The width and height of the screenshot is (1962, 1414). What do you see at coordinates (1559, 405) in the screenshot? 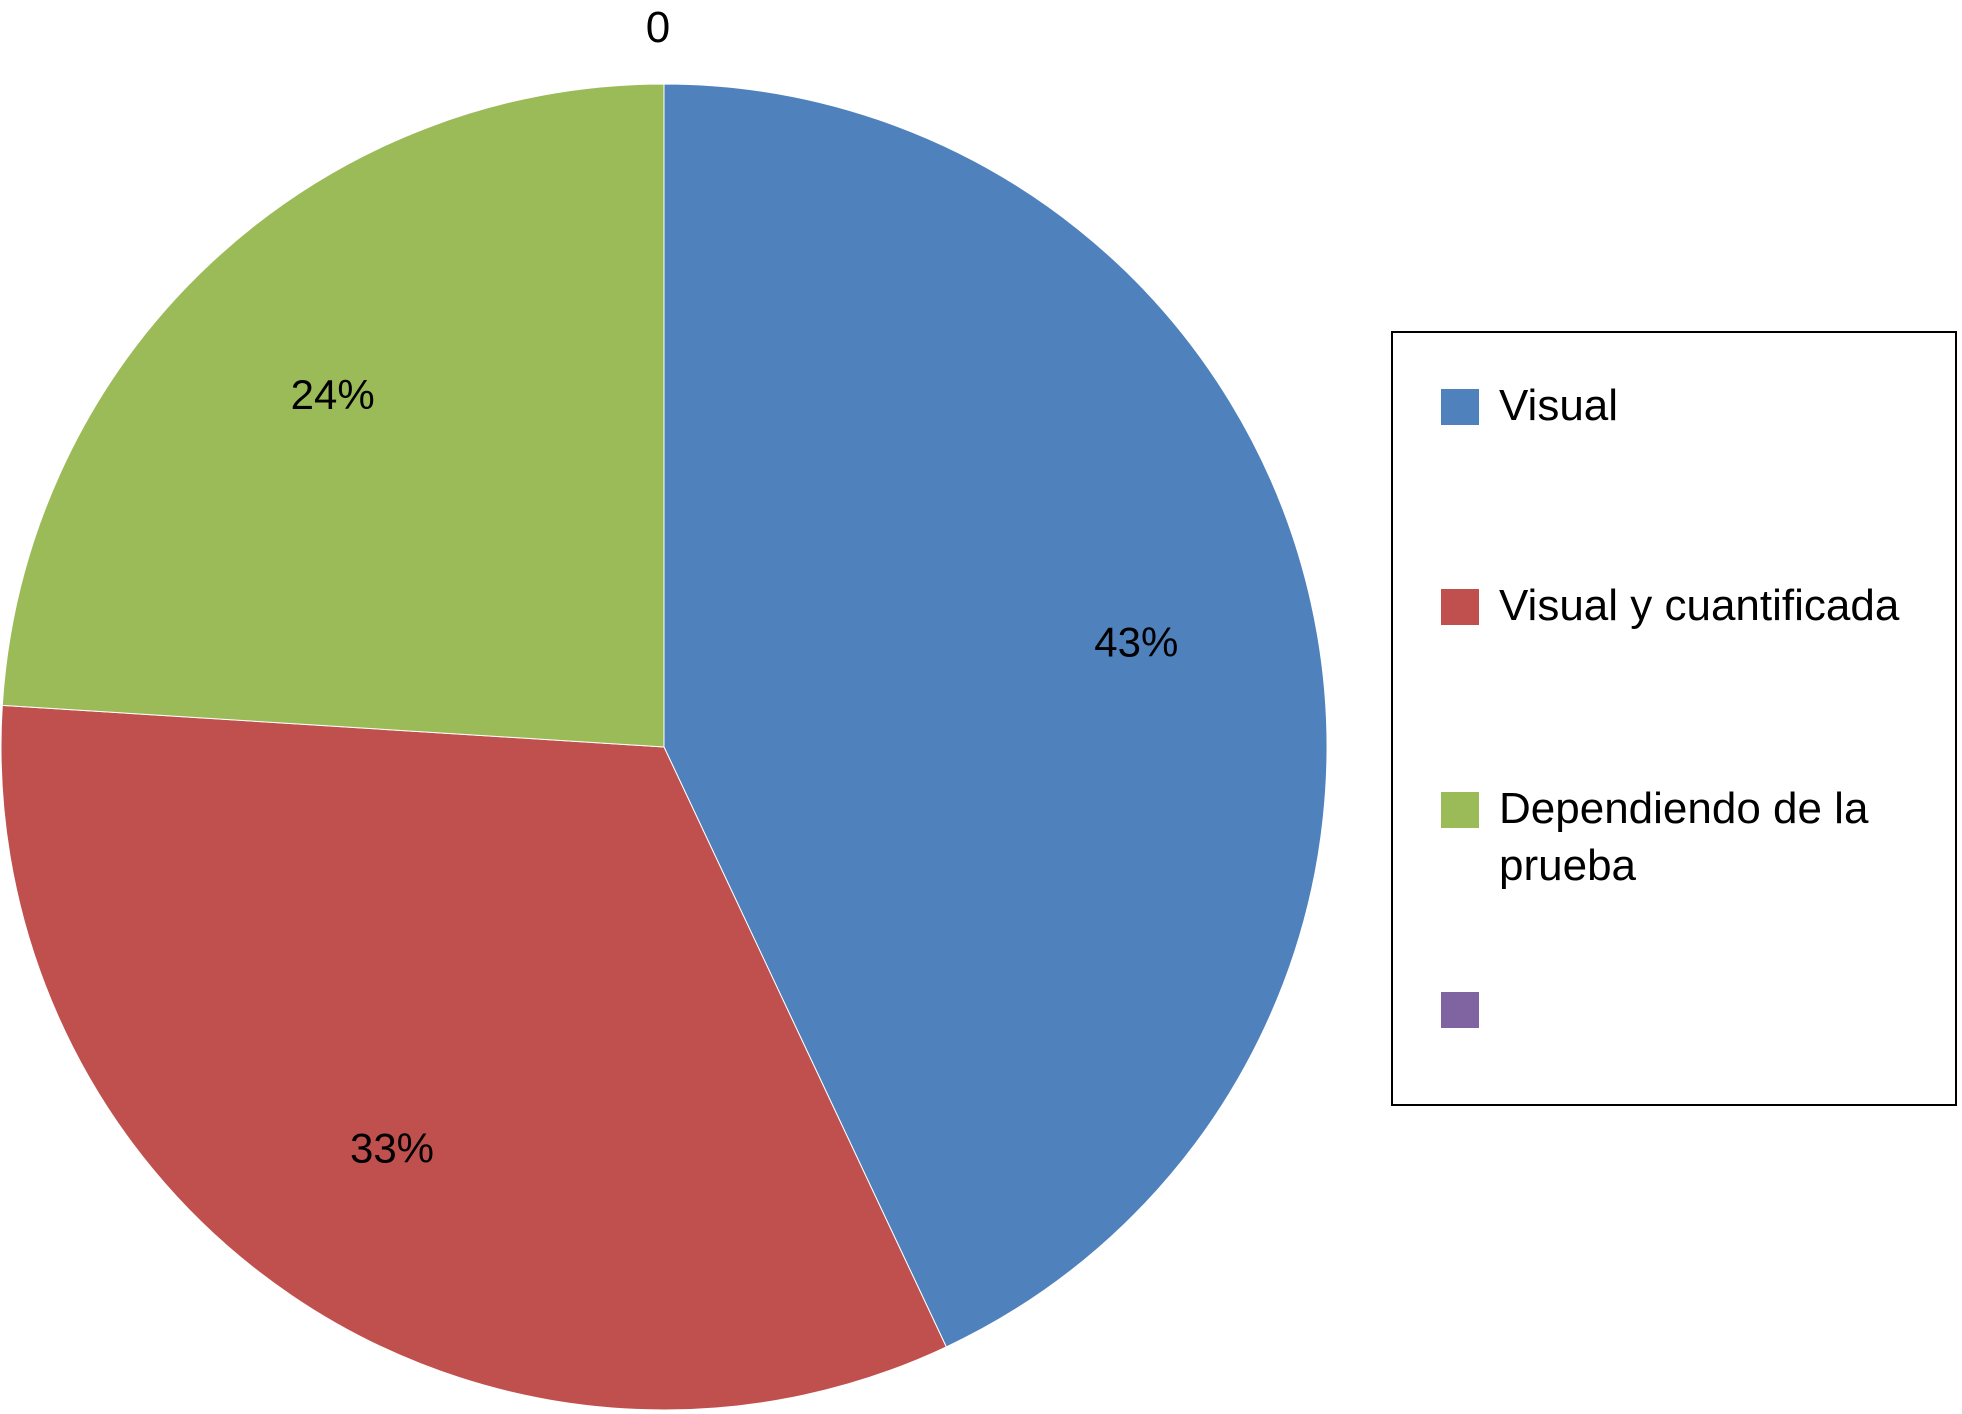
I see `legend-label-visual: Visual` at bounding box center [1559, 405].